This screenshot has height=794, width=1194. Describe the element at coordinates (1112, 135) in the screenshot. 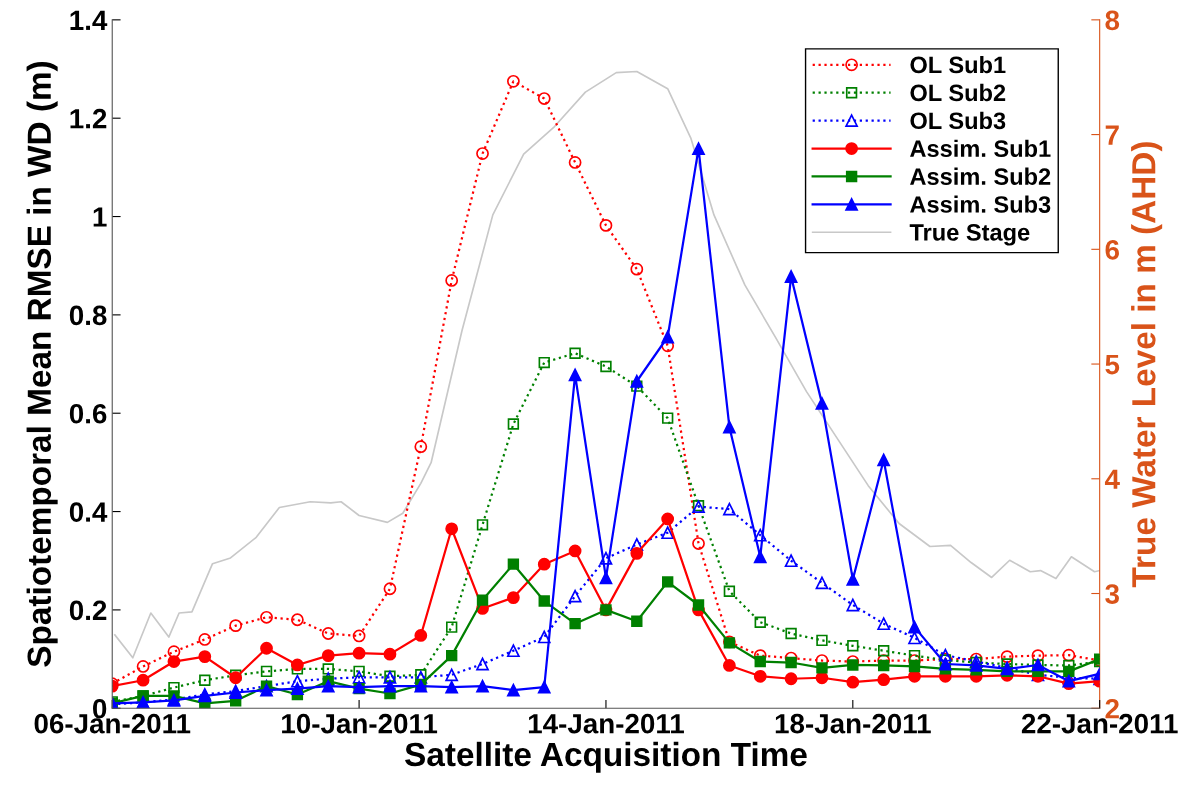

I see `y2-tick-label: 7` at that location.